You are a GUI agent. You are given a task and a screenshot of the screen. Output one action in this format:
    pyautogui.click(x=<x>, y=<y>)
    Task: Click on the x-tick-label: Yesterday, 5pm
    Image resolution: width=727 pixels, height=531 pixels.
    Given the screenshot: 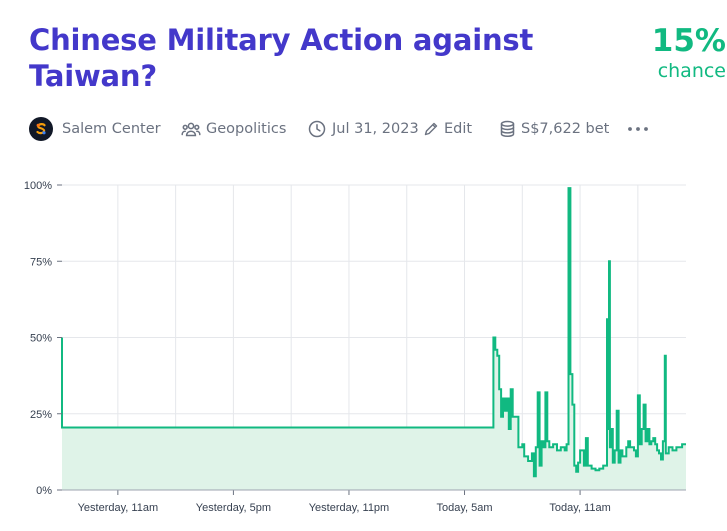 What is the action you would take?
    pyautogui.click(x=233, y=508)
    